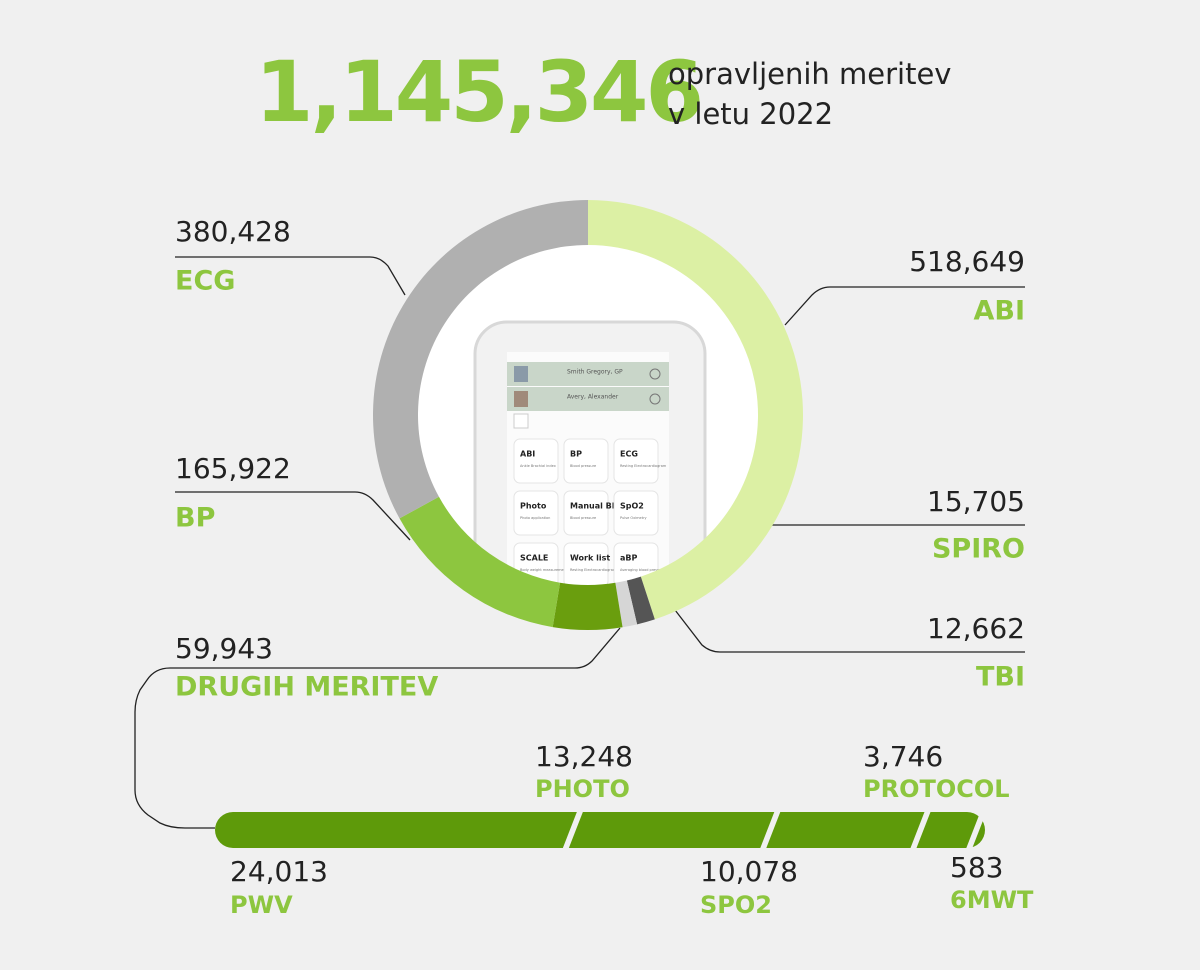 The image size is (1200, 970). Describe the element at coordinates (628, 558) in the screenshot. I see `tile-label: aBP` at that location.